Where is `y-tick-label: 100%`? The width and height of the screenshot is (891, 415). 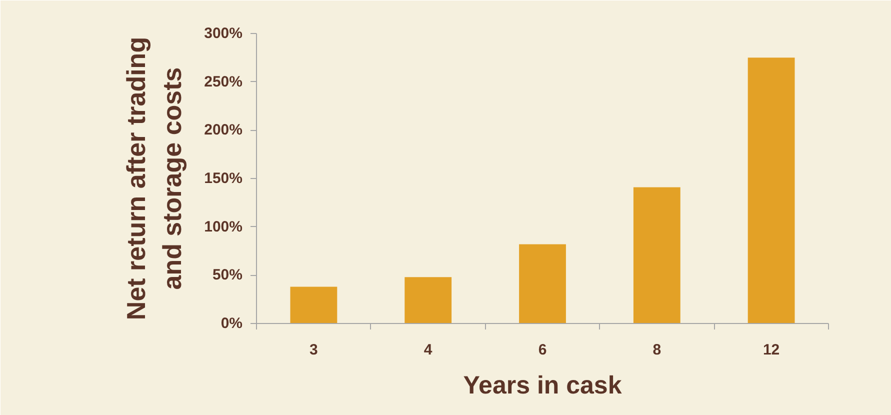 y-tick-label: 100% is located at coordinates (223, 227).